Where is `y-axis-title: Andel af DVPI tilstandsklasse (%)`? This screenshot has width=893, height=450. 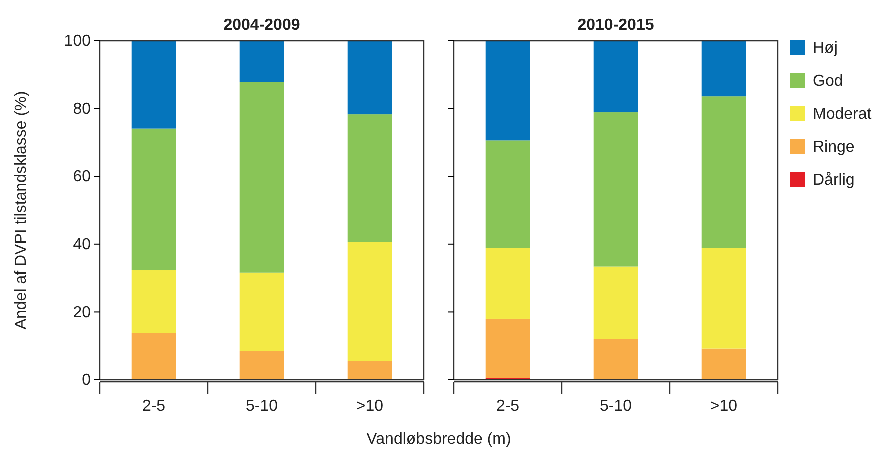
y-axis-title: Andel af DVPI tilstandsklasse (%) is located at coordinates (21, 210).